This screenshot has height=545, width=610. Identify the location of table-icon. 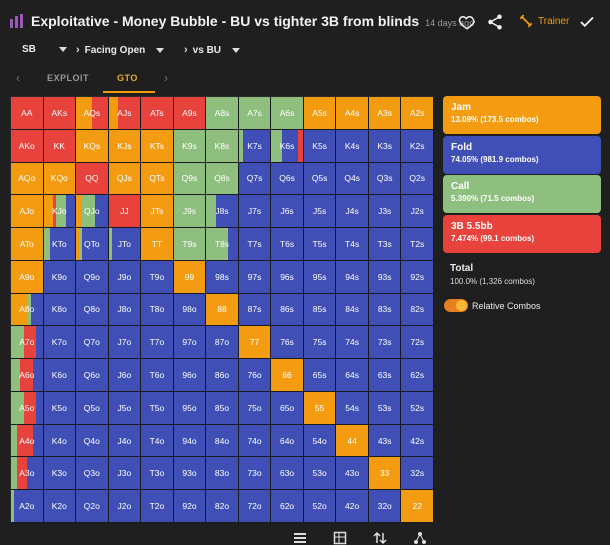
(340, 538).